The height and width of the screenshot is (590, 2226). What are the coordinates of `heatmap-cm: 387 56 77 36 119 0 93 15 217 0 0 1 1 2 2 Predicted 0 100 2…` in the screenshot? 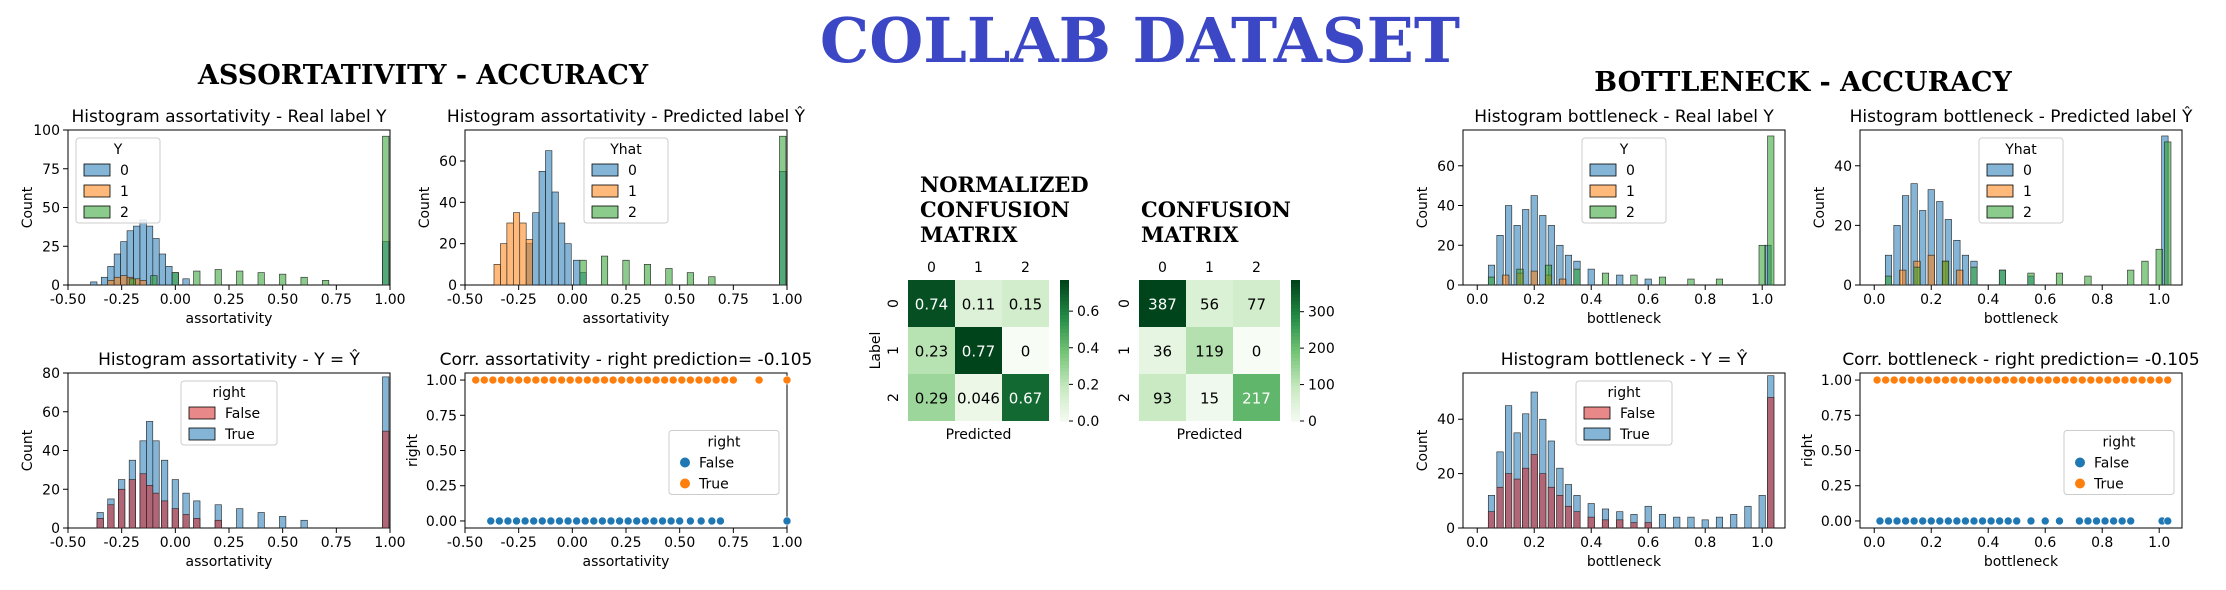 It's located at (1226, 351).